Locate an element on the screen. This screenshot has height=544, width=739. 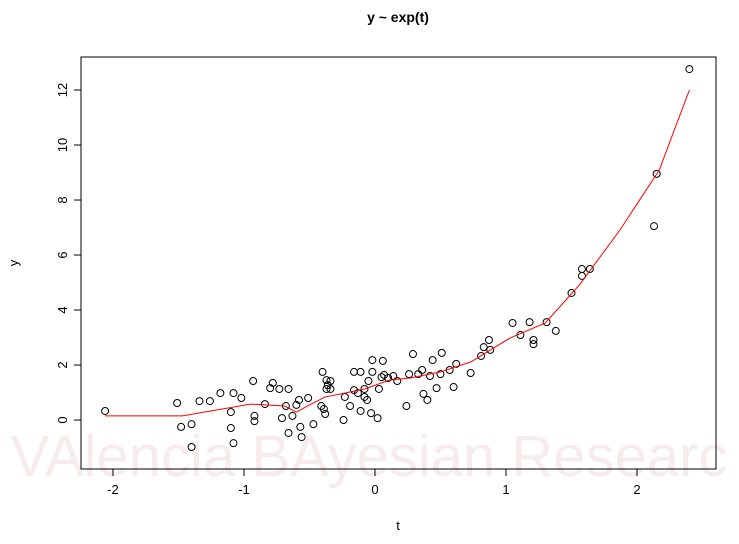
x-tick-label: 1 is located at coordinates (505, 489).